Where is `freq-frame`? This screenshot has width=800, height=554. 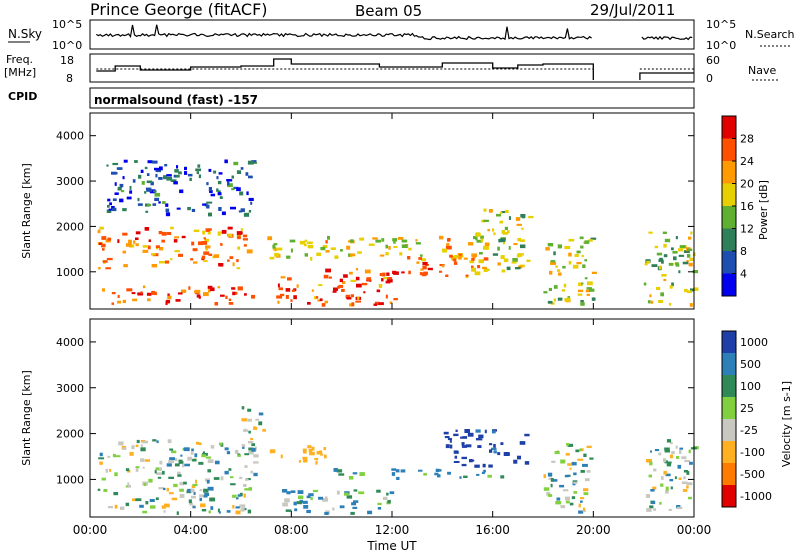
freq-frame is located at coordinates (392, 68).